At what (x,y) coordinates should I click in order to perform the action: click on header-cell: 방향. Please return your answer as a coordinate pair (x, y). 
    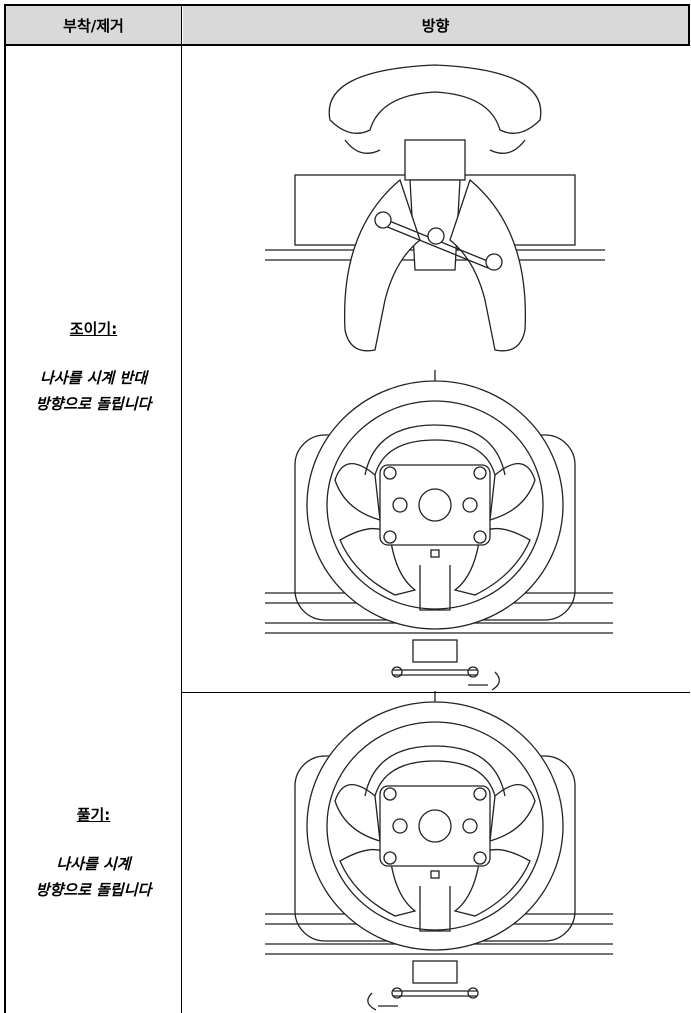
    Looking at the image, I should click on (435, 25).